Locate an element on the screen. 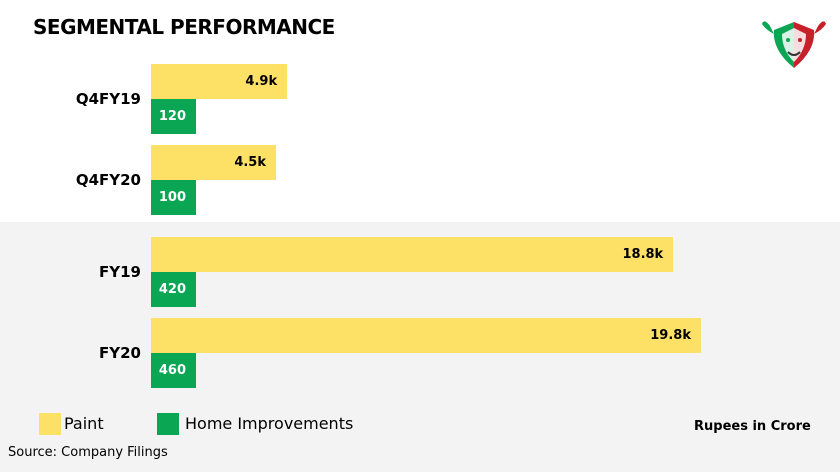  category-label-fy20: FY20 is located at coordinates (120, 353).